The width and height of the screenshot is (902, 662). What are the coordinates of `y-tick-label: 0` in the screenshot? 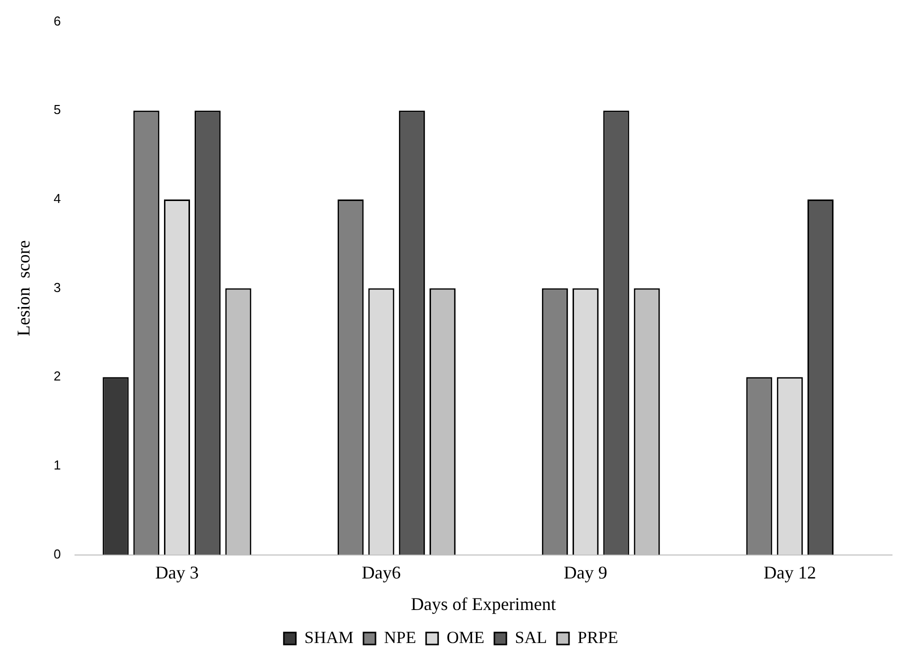 It's located at (57, 554).